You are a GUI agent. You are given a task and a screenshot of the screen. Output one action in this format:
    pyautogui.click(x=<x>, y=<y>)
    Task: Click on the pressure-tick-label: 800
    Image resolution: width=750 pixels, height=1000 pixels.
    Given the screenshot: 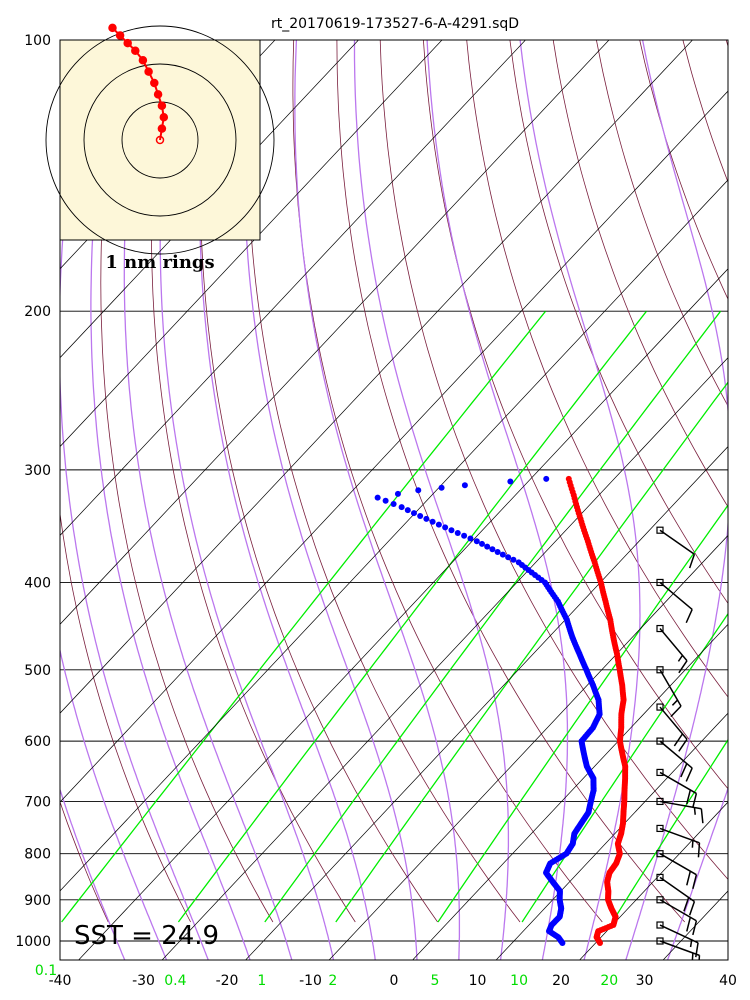 What is the action you would take?
    pyautogui.click(x=37, y=855)
    